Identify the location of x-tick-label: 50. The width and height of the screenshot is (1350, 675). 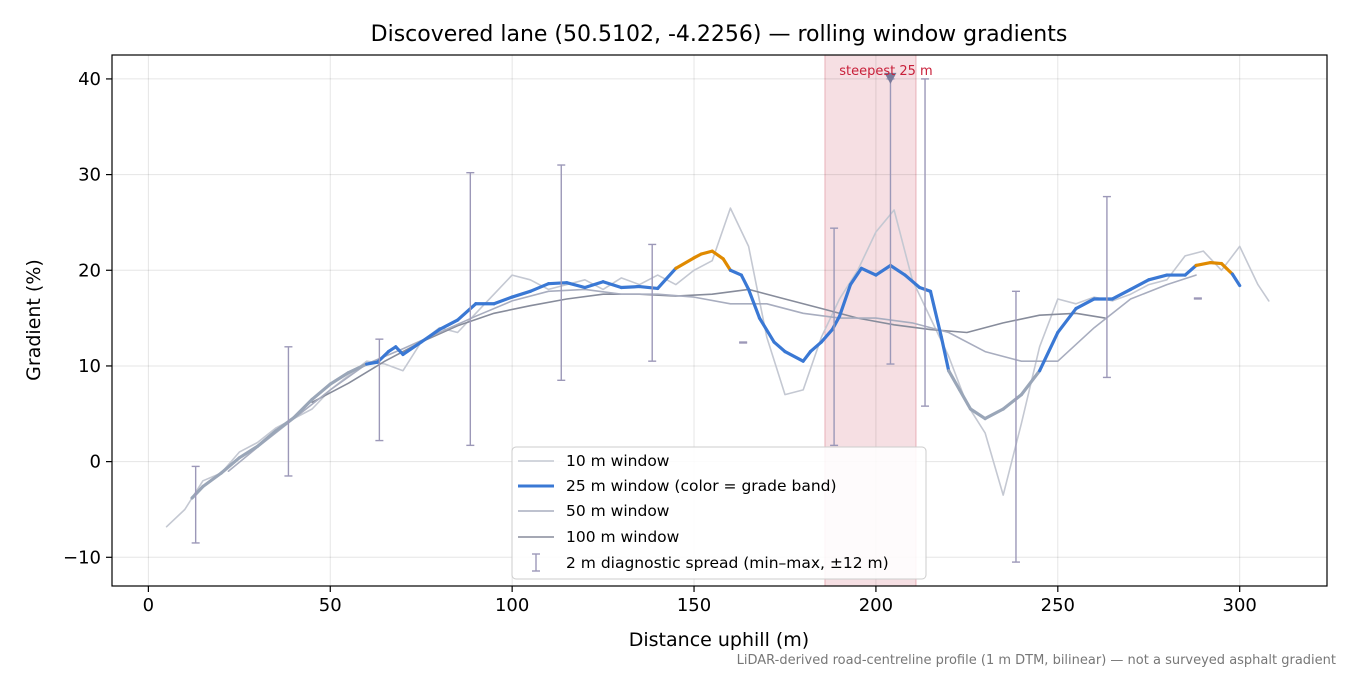
(330, 605).